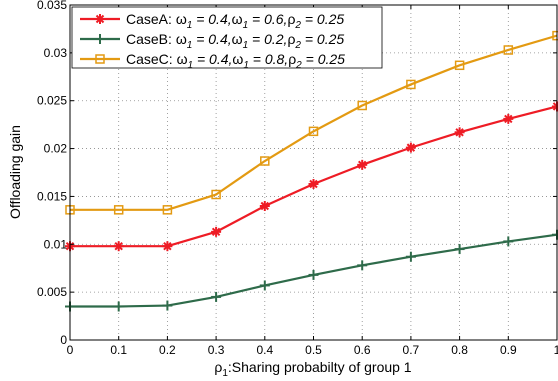 The height and width of the screenshot is (381, 558). I want to click on x-tick-label: 1, so click(556, 350).